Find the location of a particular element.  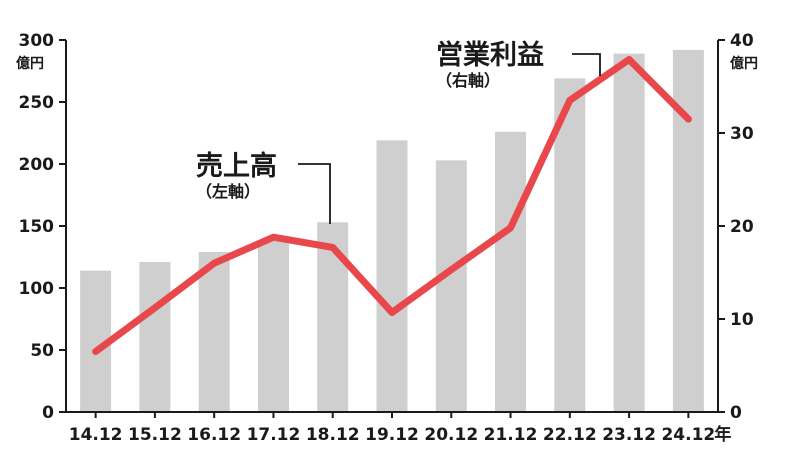

left-axis-ticks: 0 50 100 150 200 250 300 is located at coordinates (42, 227).